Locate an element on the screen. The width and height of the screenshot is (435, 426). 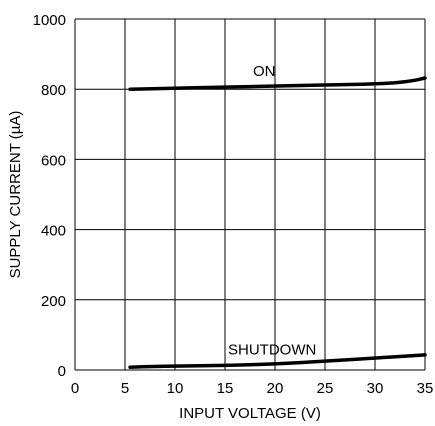
x-tick-label: 10 is located at coordinates (175, 388).